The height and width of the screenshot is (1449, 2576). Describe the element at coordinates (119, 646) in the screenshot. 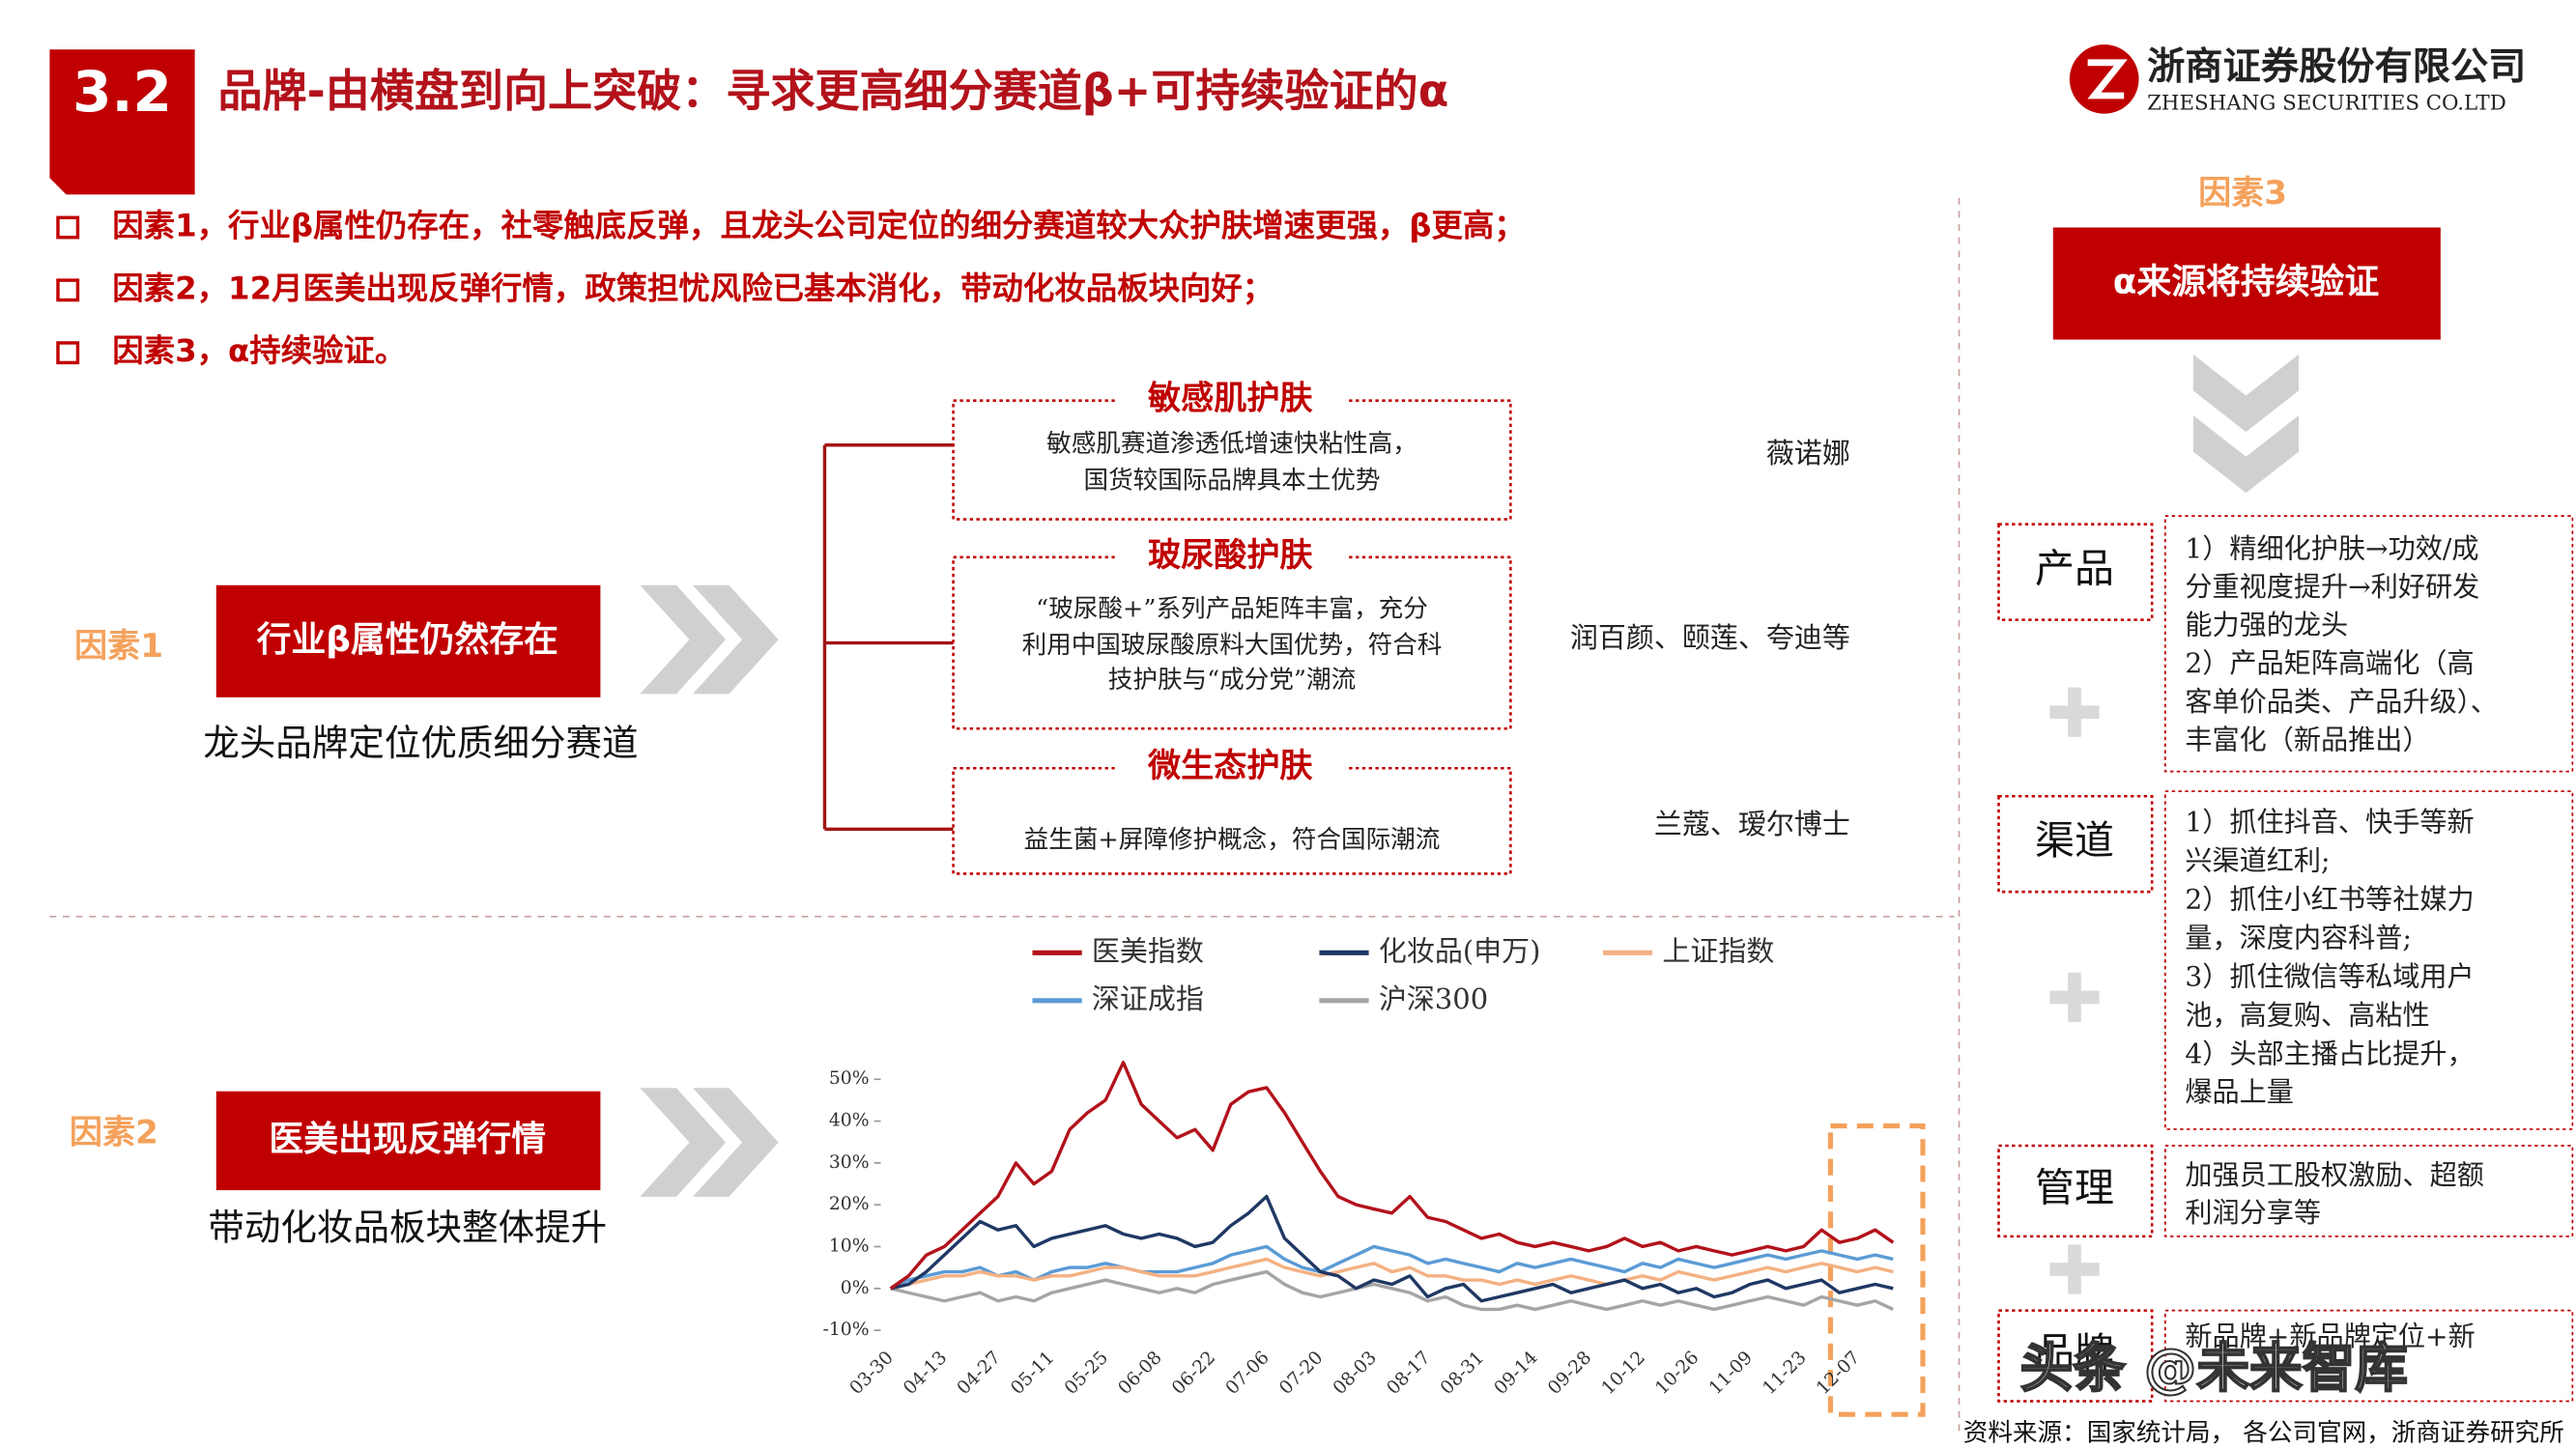

I see `factor-label: 因素1` at that location.